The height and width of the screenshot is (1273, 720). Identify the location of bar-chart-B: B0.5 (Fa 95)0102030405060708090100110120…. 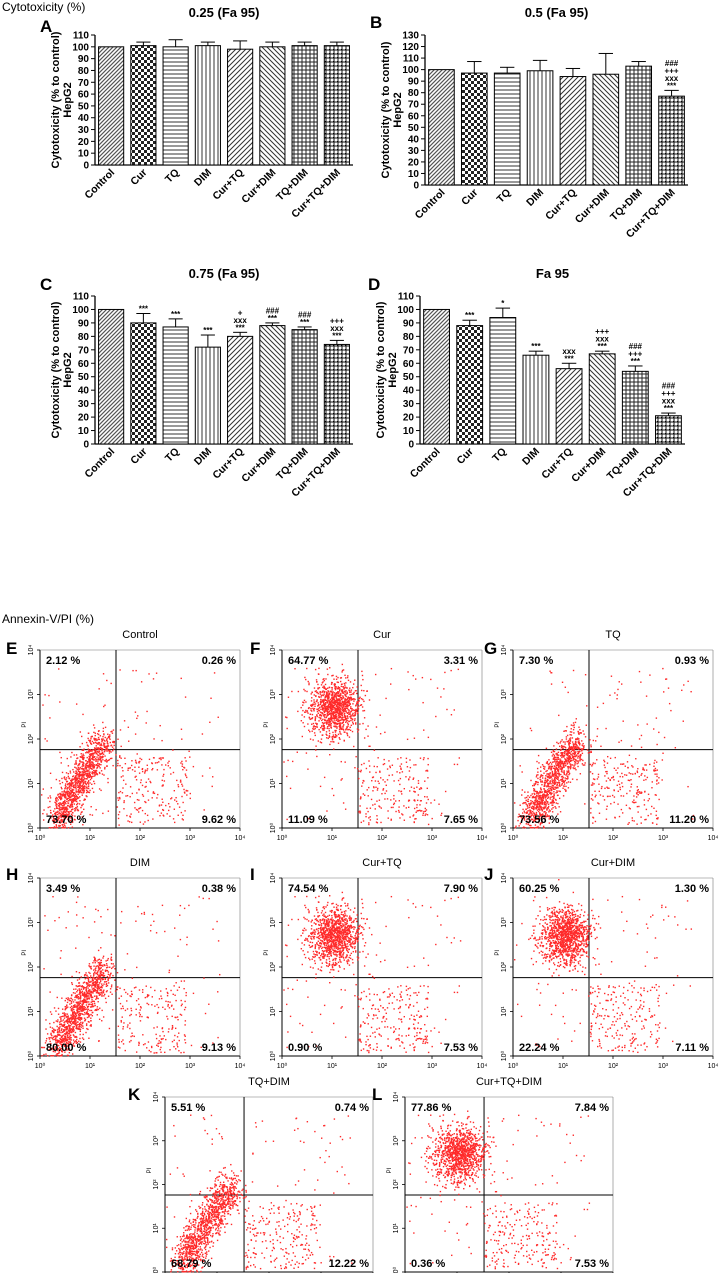
(529, 123).